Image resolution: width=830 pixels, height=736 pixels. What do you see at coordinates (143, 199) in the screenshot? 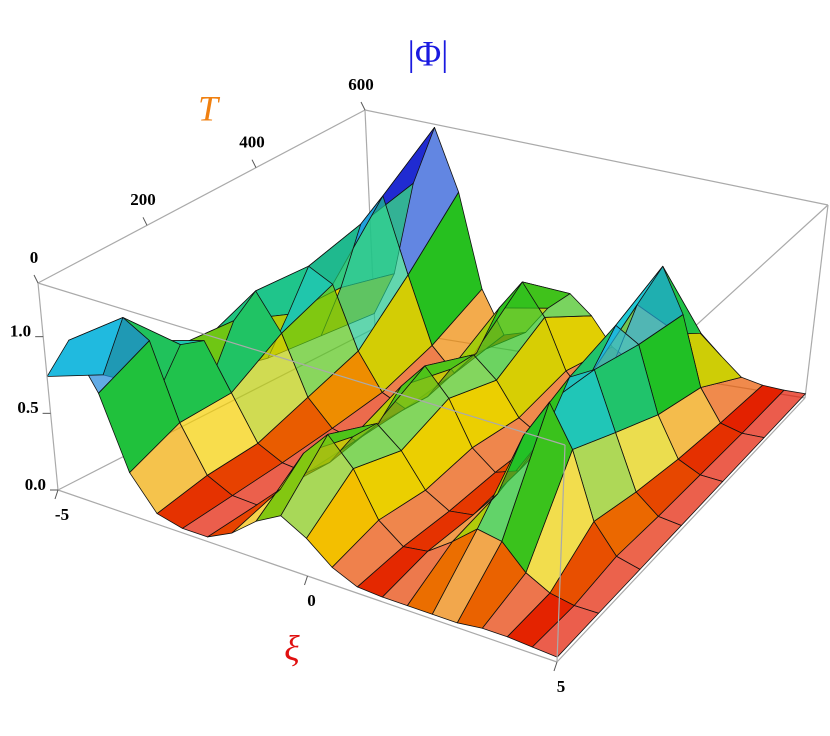
I see `y-tick-label: 200` at bounding box center [143, 199].